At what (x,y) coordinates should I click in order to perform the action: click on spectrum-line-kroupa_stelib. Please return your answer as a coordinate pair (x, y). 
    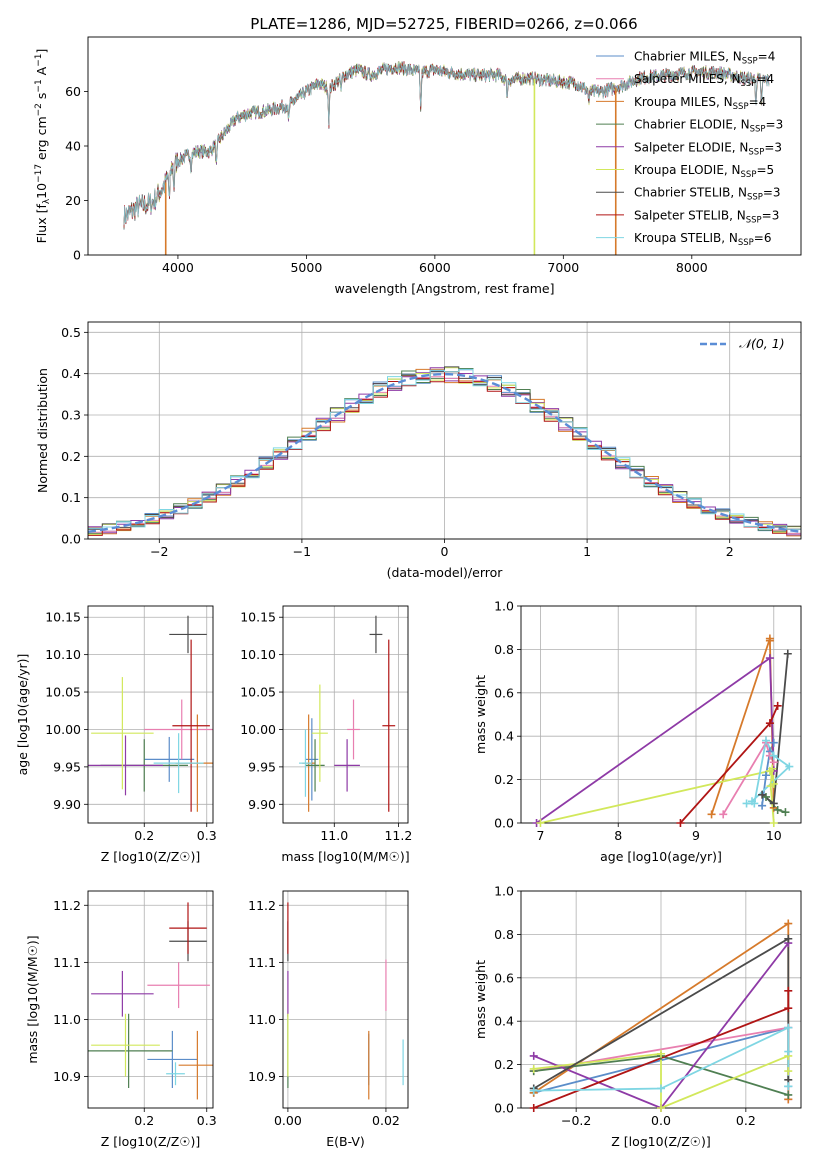
    Looking at the image, I should click on (446, 143).